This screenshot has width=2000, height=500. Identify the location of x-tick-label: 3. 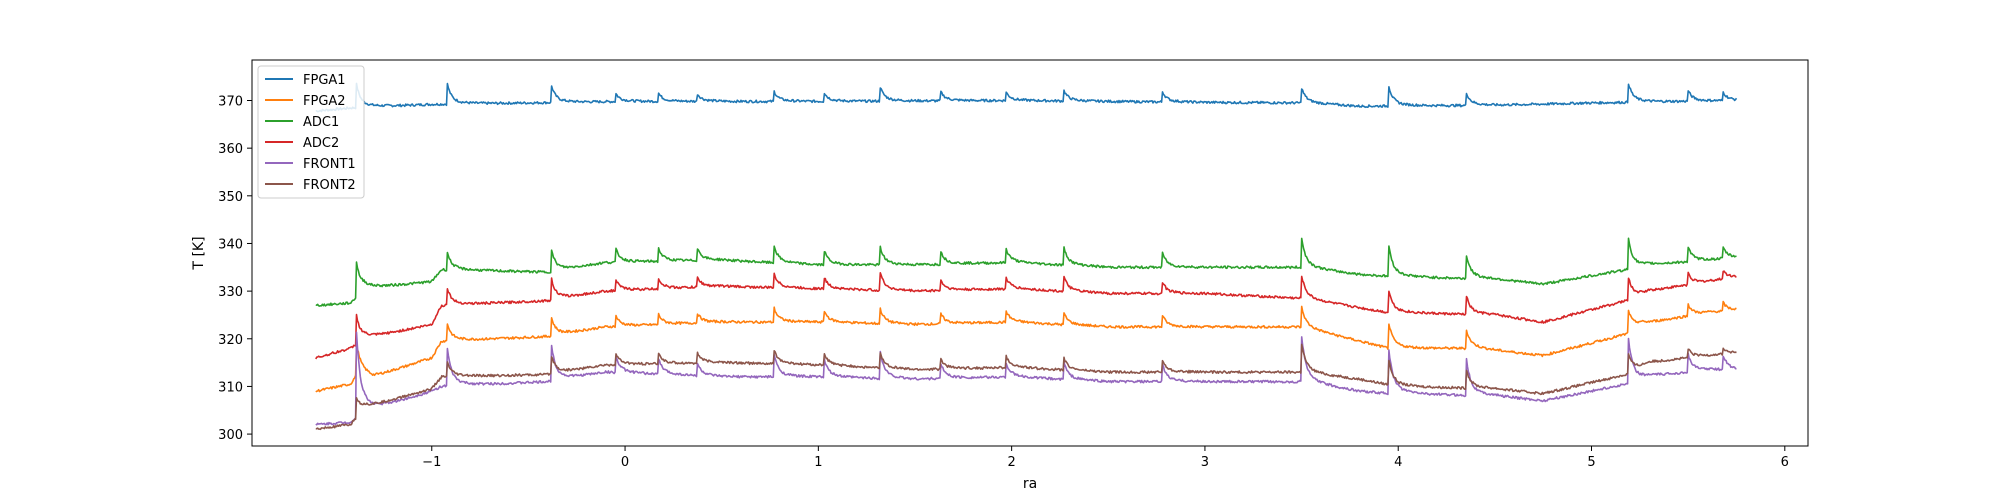
(1205, 462).